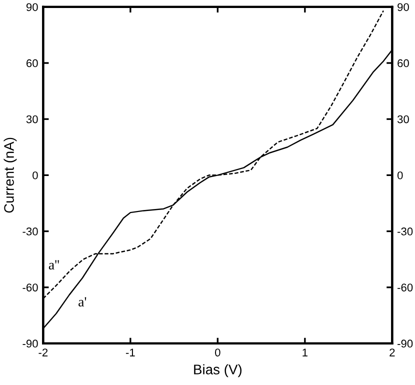  What do you see at coordinates (30, 344) in the screenshot?
I see `y-tick-label: -90` at bounding box center [30, 344].